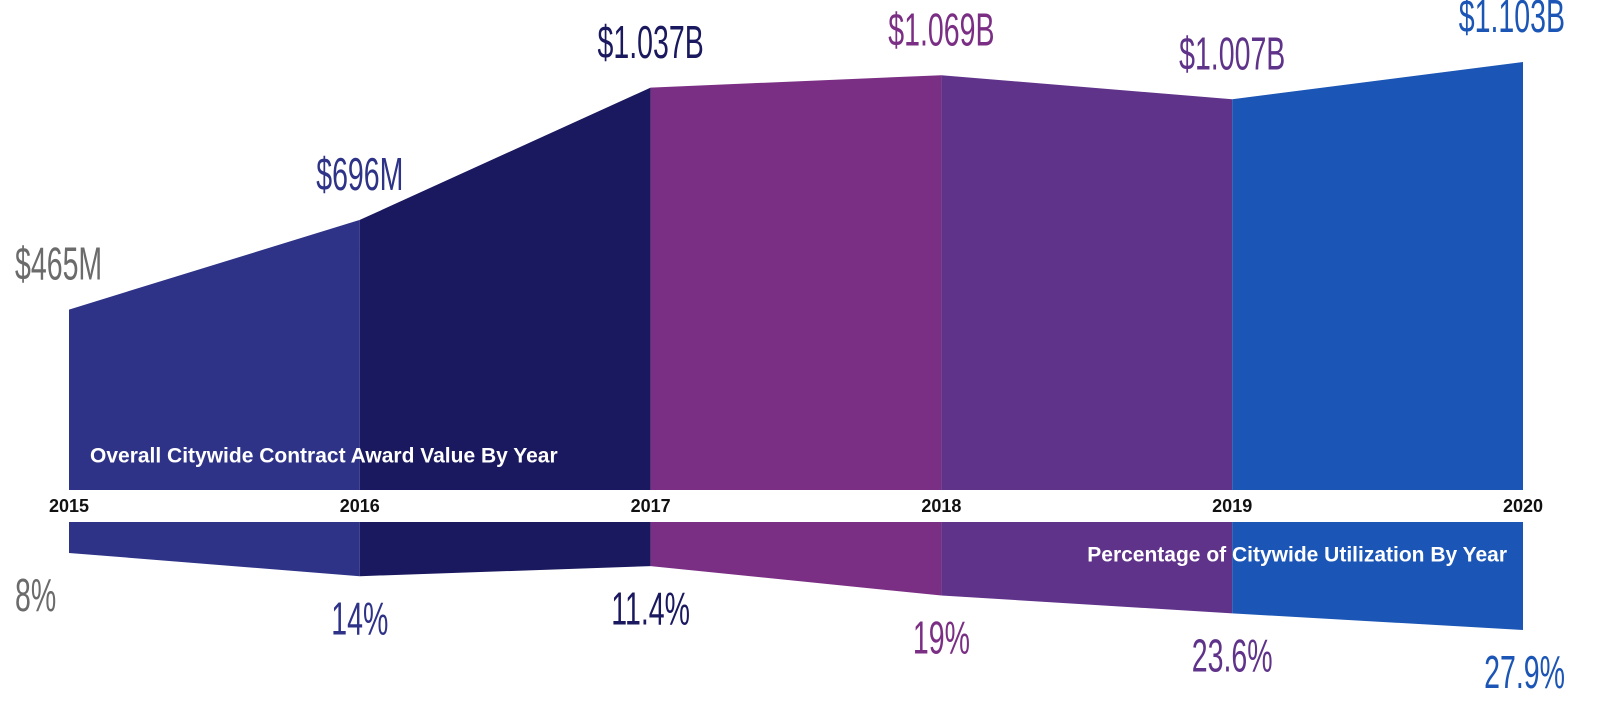  Describe the element at coordinates (360, 506) in the screenshot. I see `x-tick-label: 2016` at that location.